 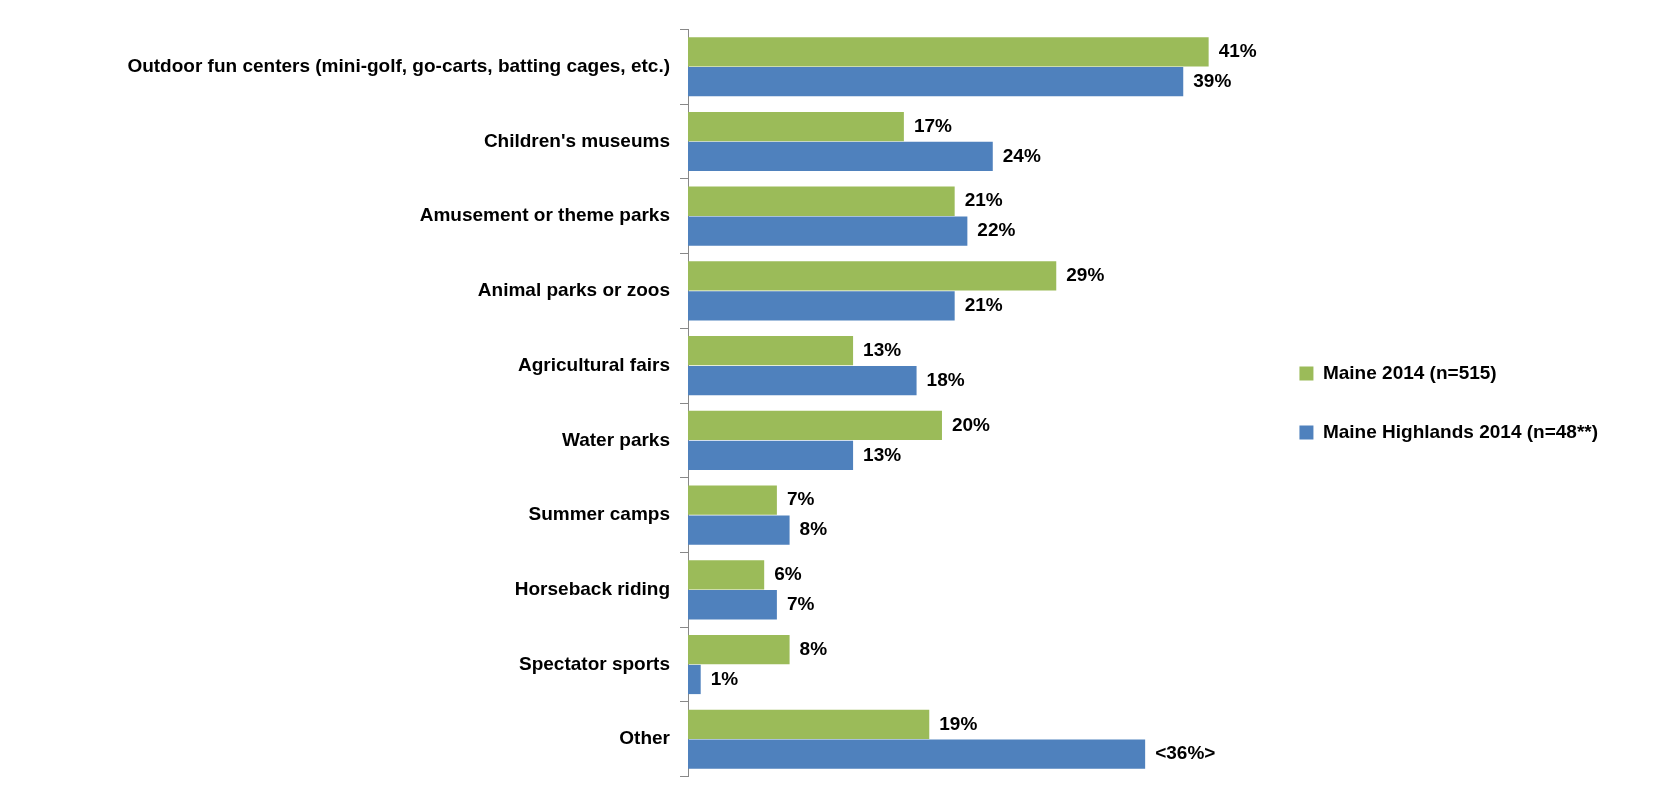 I want to click on data-label: 24%, so click(x=1021, y=155).